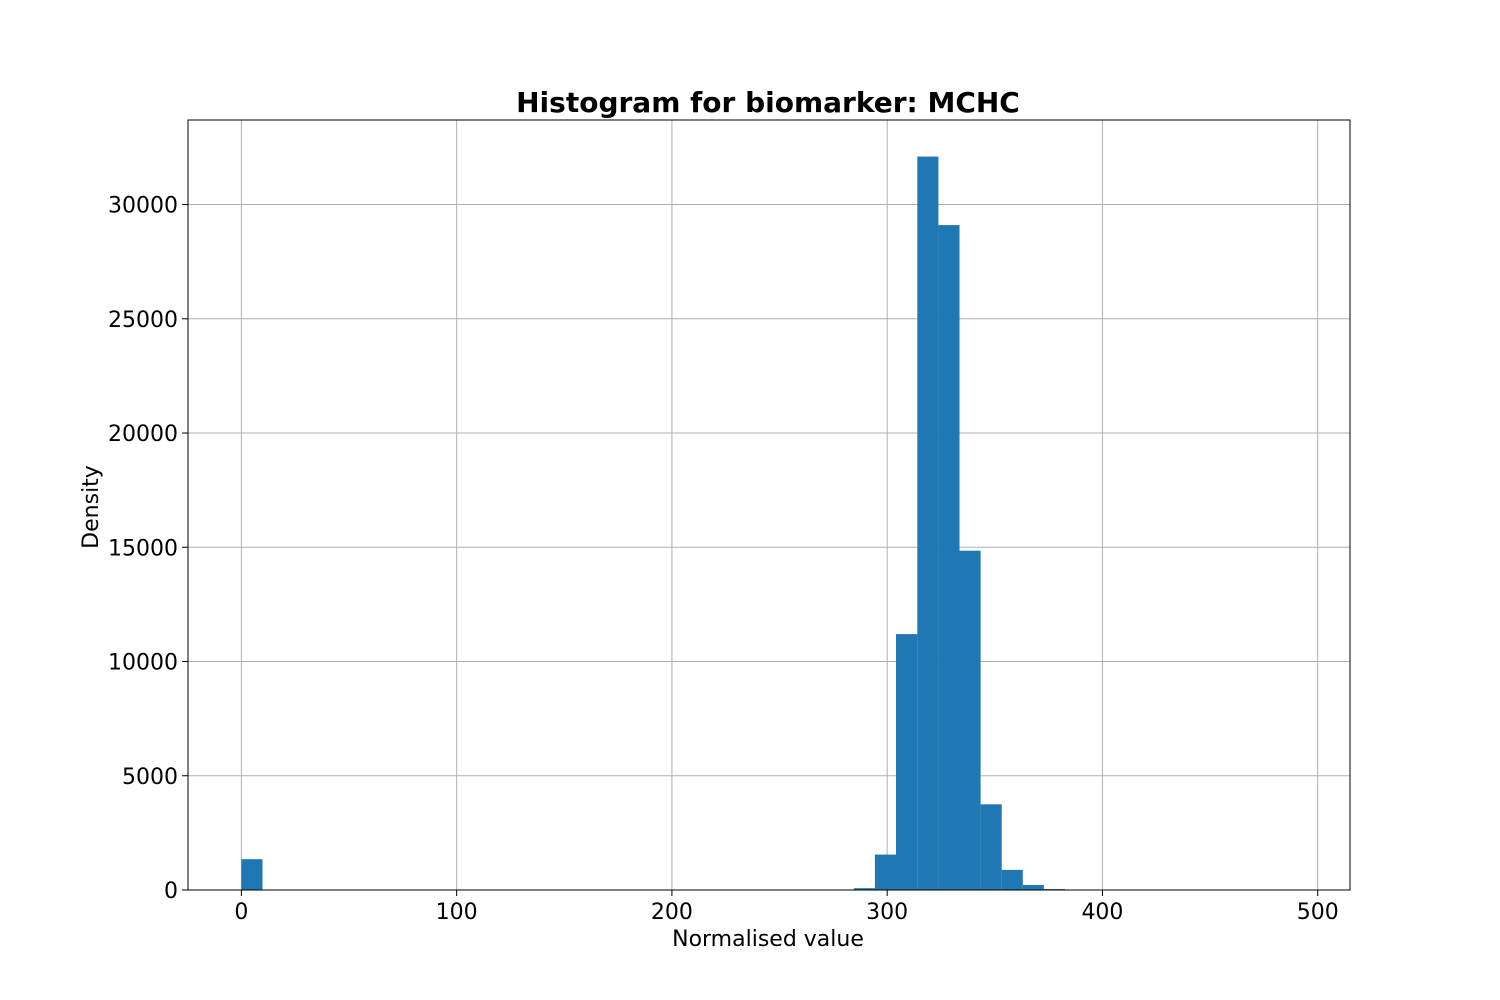 This screenshot has width=1500, height=1000. What do you see at coordinates (143, 548) in the screenshot?
I see `y-tick-label: 15000` at bounding box center [143, 548].